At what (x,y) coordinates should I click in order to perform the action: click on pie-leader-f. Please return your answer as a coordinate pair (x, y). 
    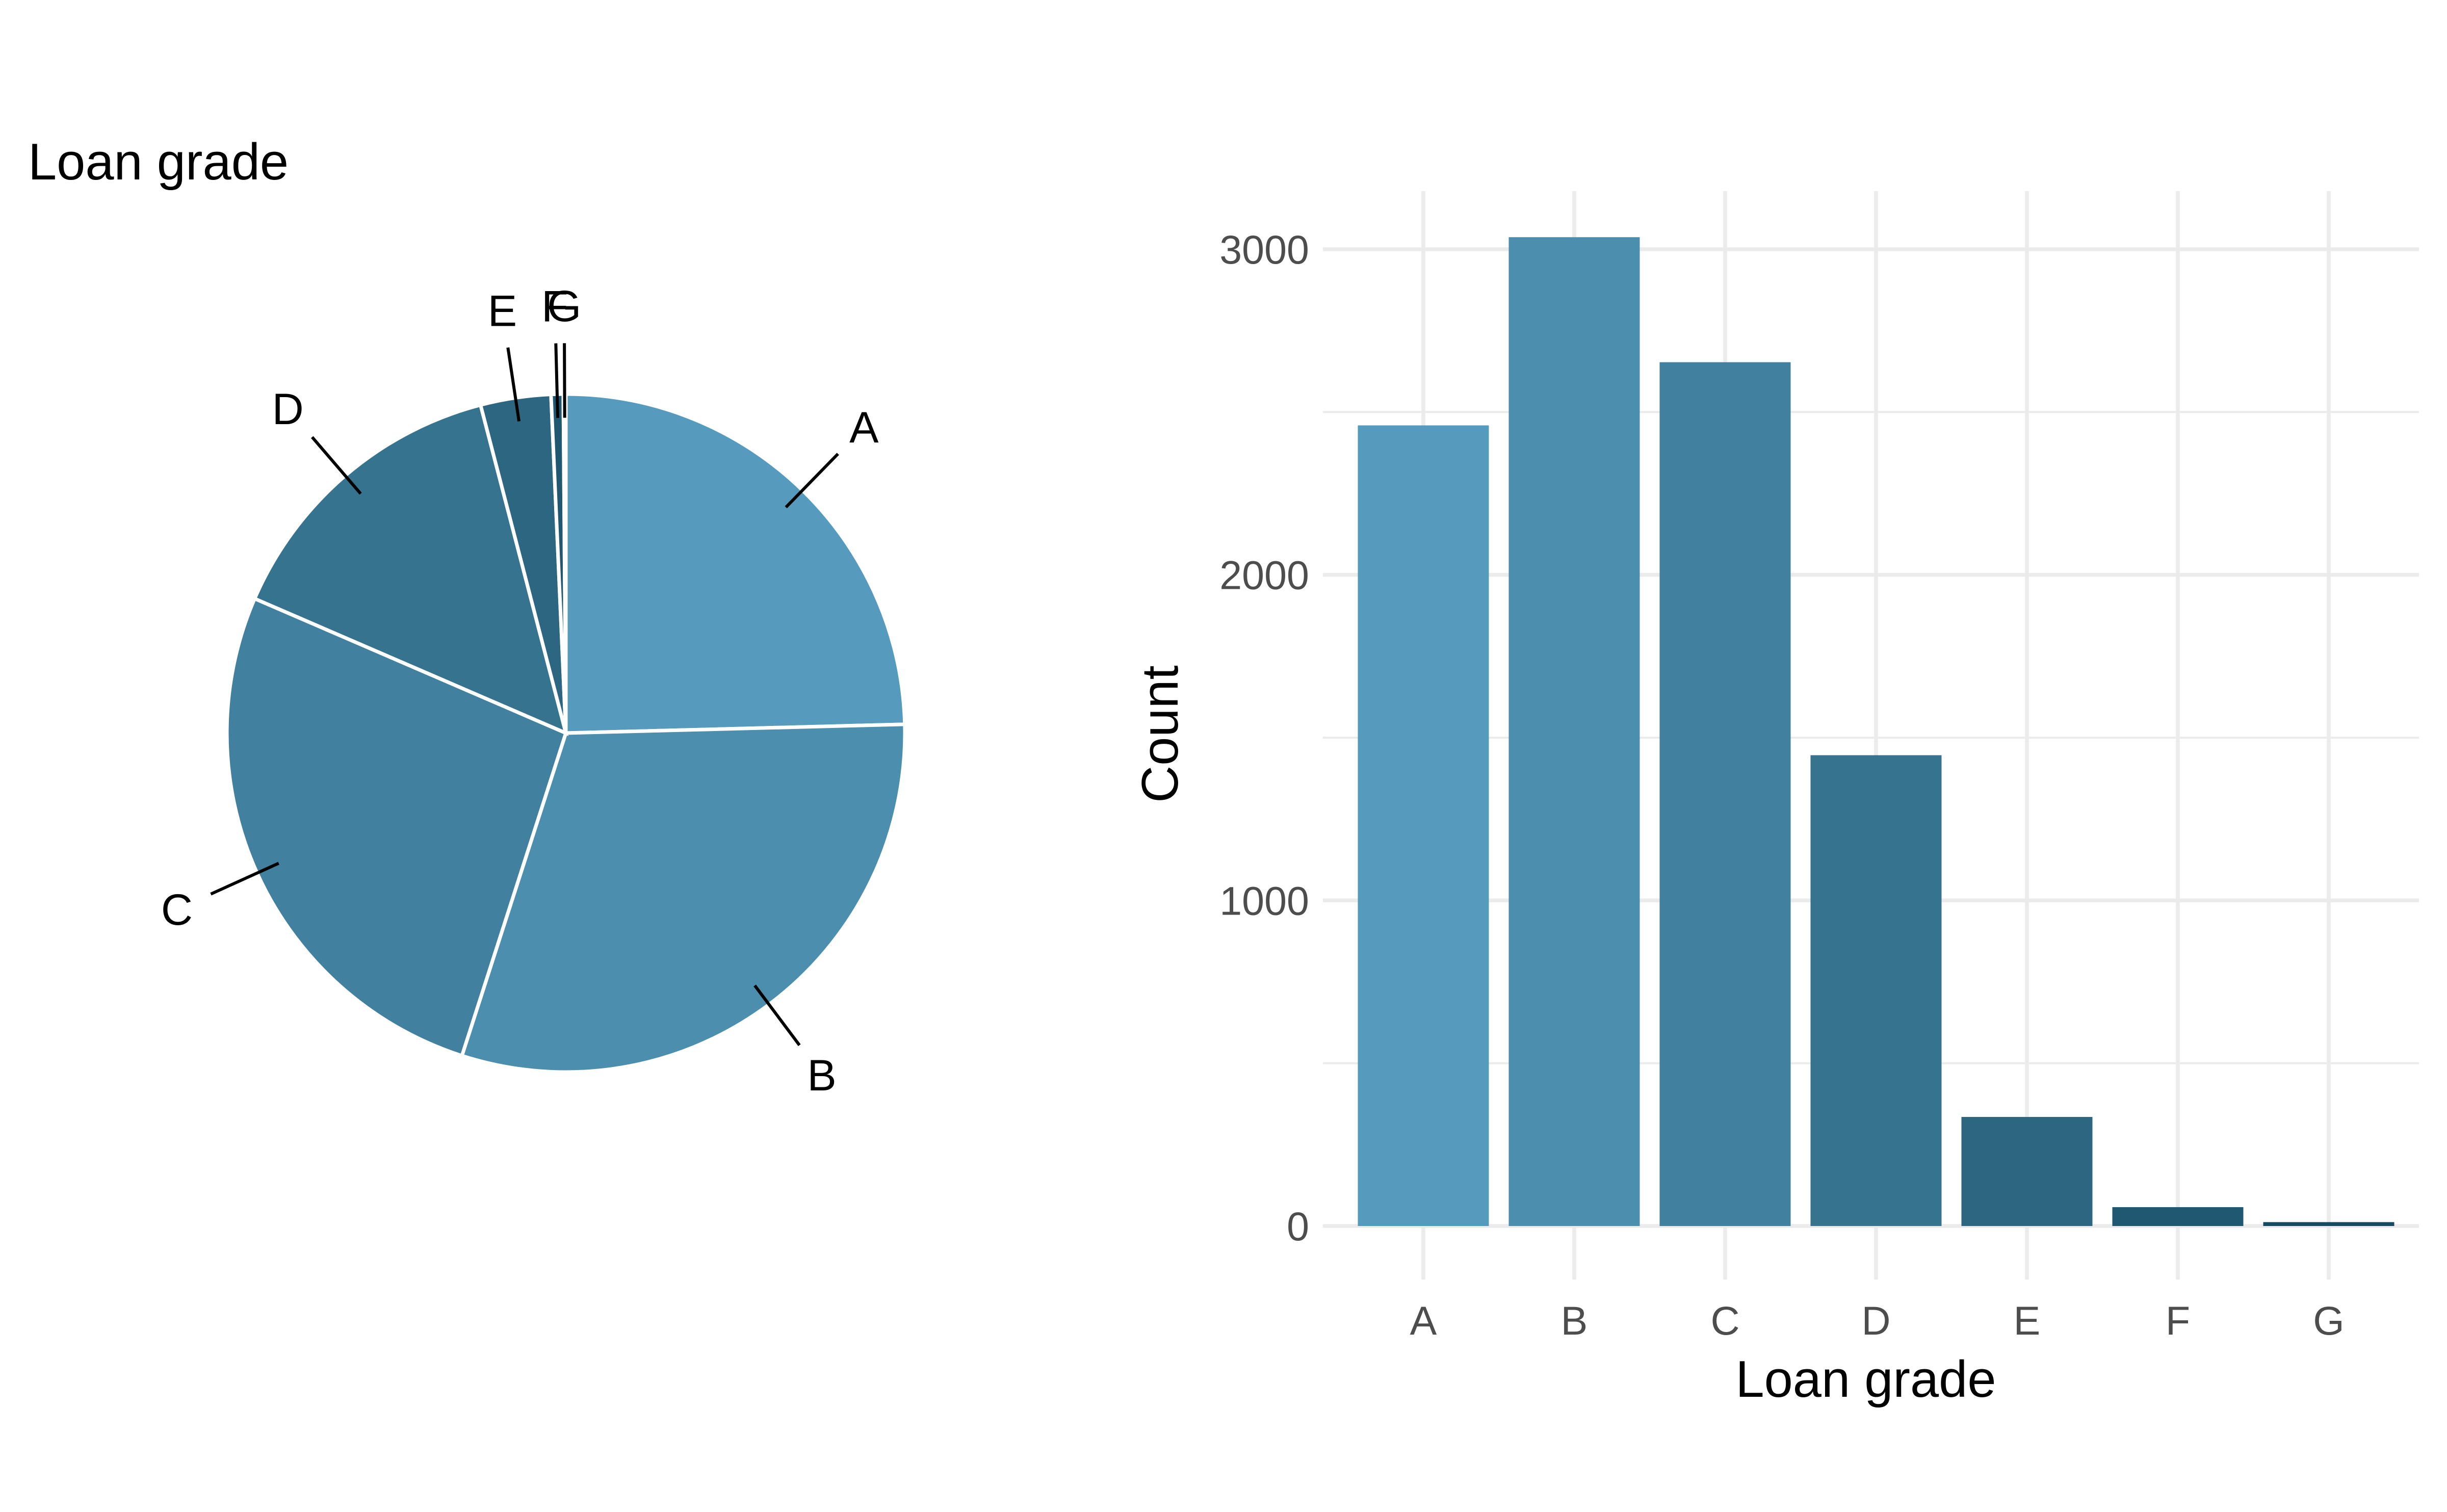
    Looking at the image, I should click on (557, 380).